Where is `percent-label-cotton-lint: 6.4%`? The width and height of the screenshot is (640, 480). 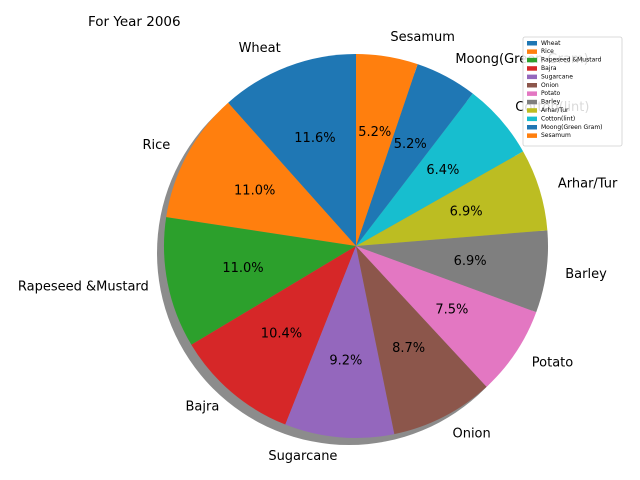
percent-label-cotton-lint: 6.4% is located at coordinates (442, 170).